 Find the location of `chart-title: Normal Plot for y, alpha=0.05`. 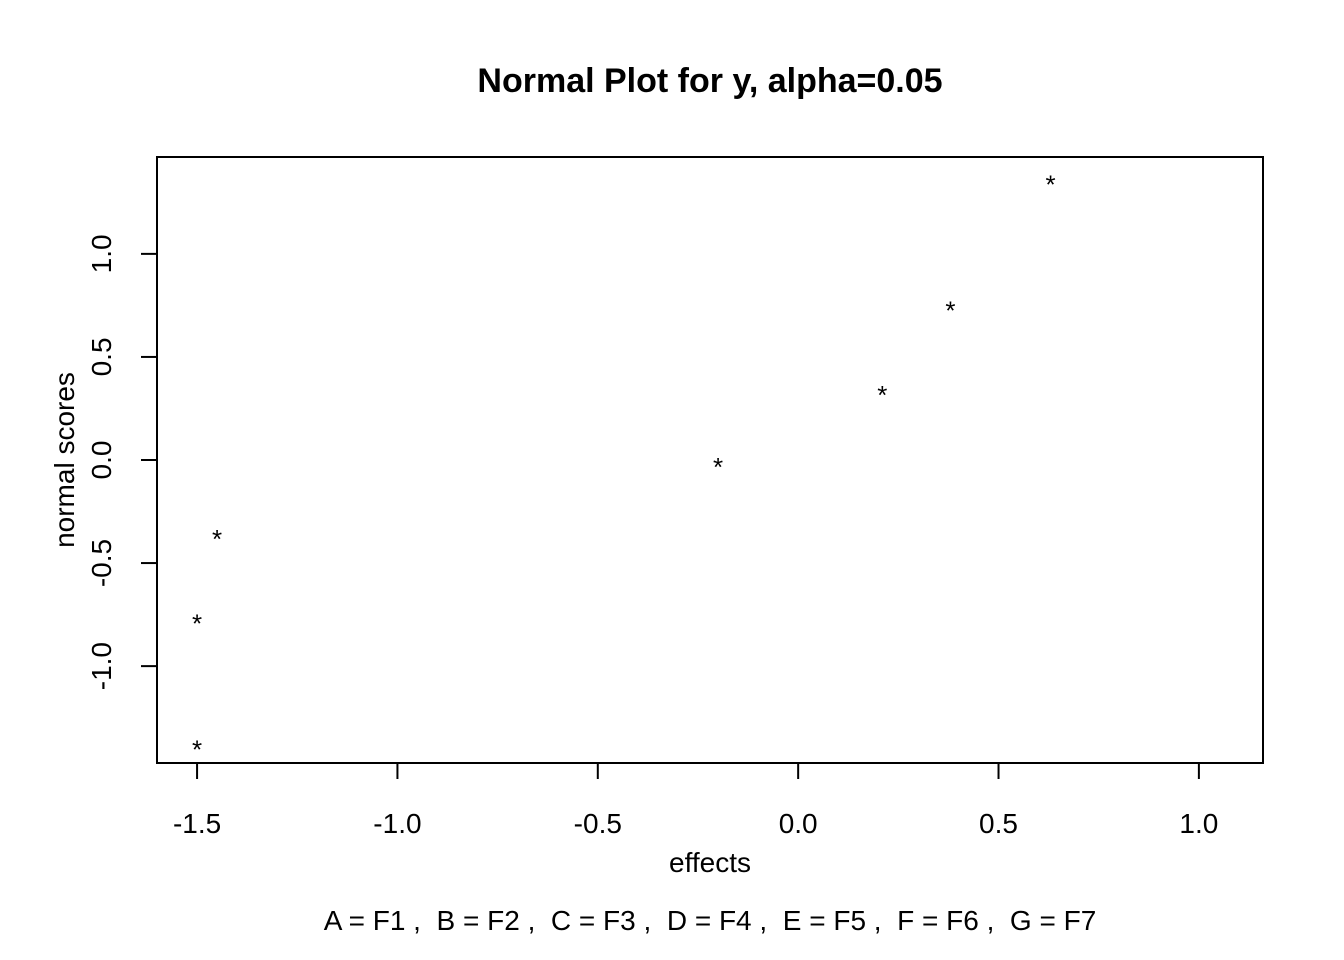

chart-title: Normal Plot for y, alpha=0.05 is located at coordinates (709, 81).